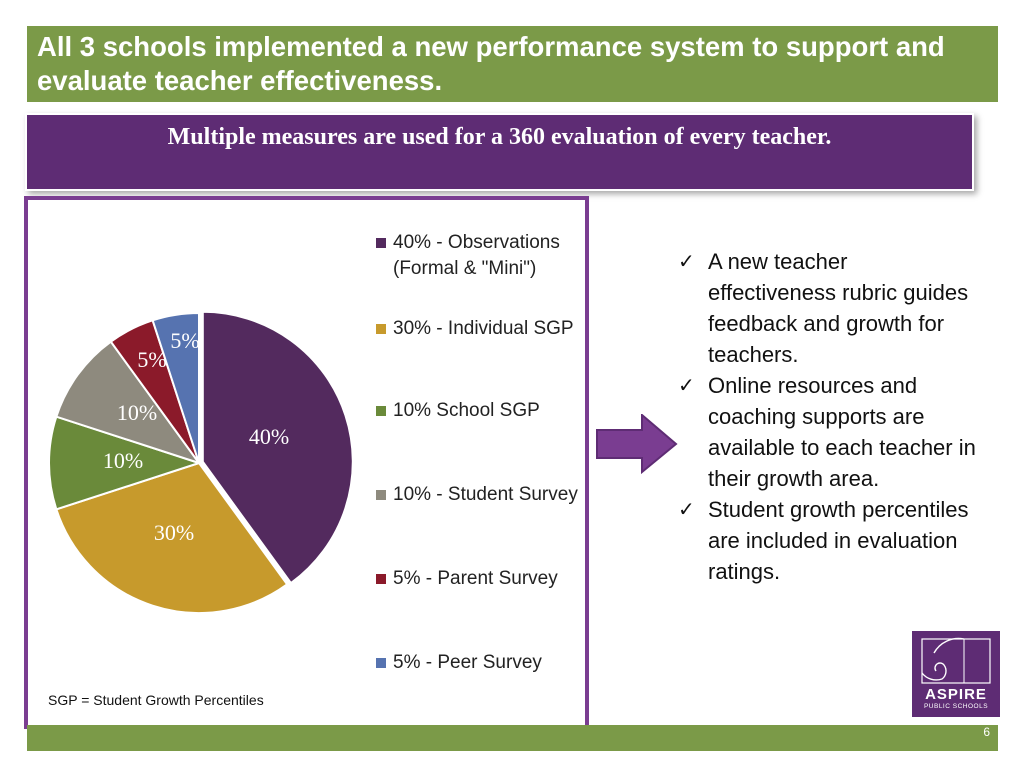 This screenshot has height=768, width=1024. Describe the element at coordinates (637, 444) in the screenshot. I see `right-arrow-icon` at that location.